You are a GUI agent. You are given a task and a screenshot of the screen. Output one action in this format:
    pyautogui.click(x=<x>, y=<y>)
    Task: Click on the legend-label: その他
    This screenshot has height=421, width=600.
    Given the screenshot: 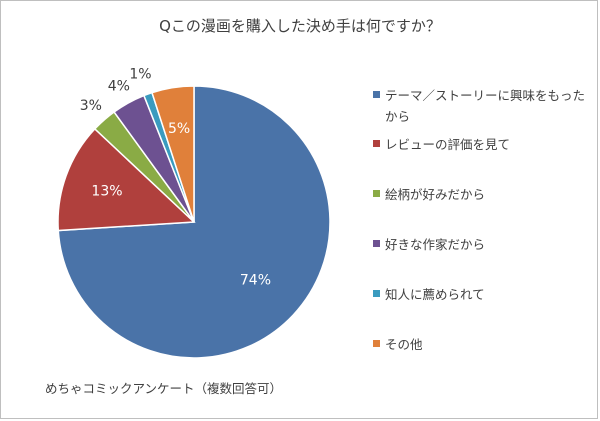 What is the action you would take?
    pyautogui.click(x=404, y=344)
    